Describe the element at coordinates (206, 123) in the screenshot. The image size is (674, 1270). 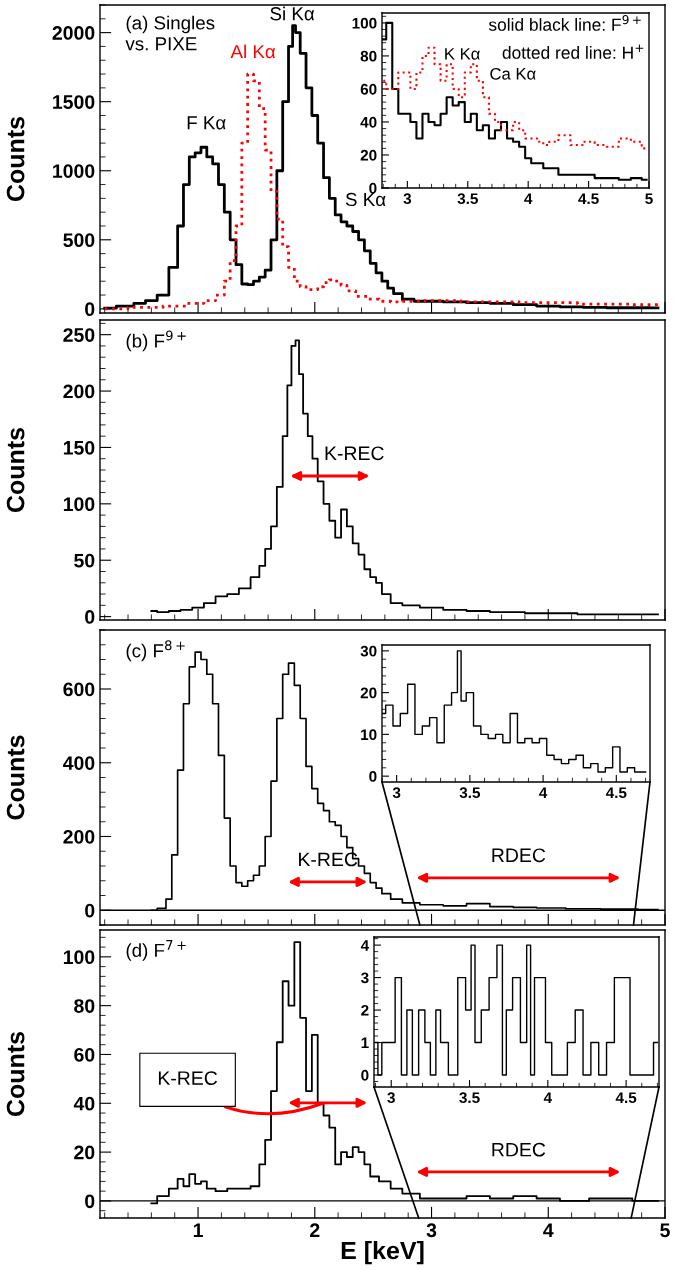
I see `annotation: F Kα` at that location.